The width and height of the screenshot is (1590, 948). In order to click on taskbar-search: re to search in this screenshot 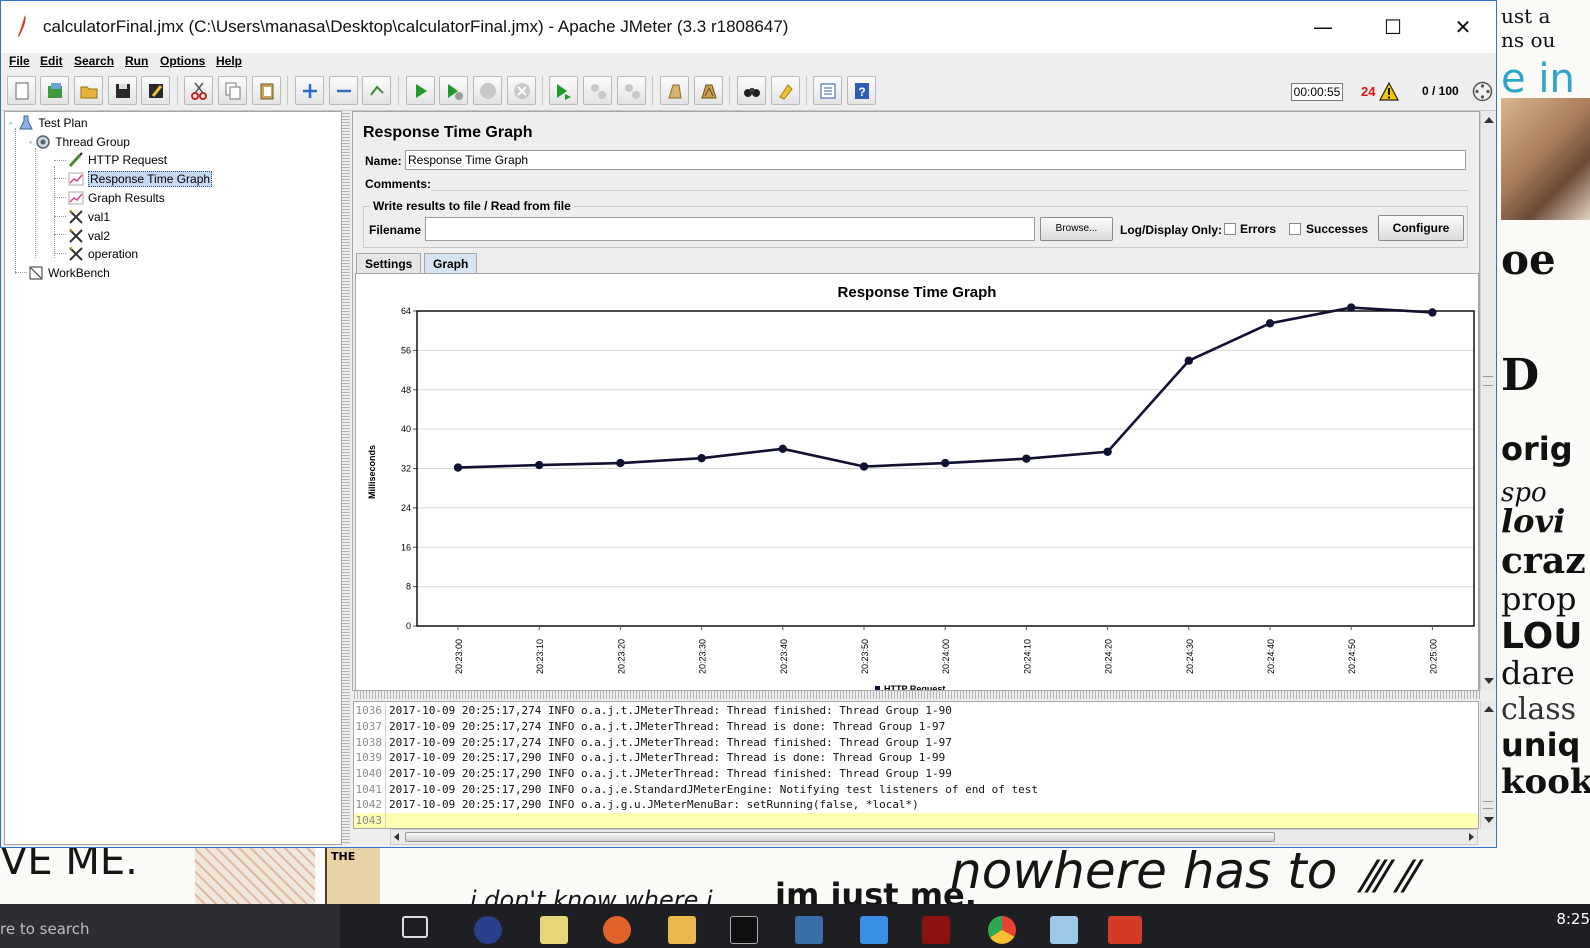, I will do `click(170, 926)`.